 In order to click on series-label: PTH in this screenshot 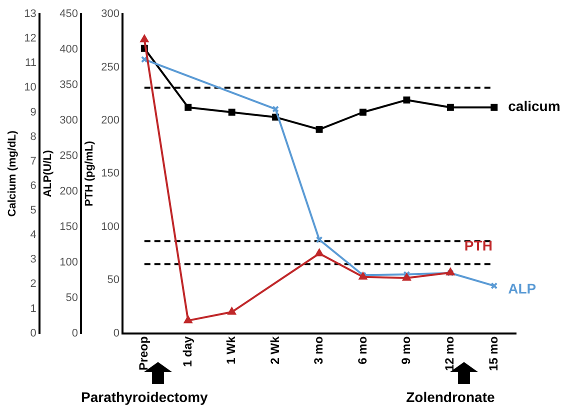, I will do `click(478, 246)`.